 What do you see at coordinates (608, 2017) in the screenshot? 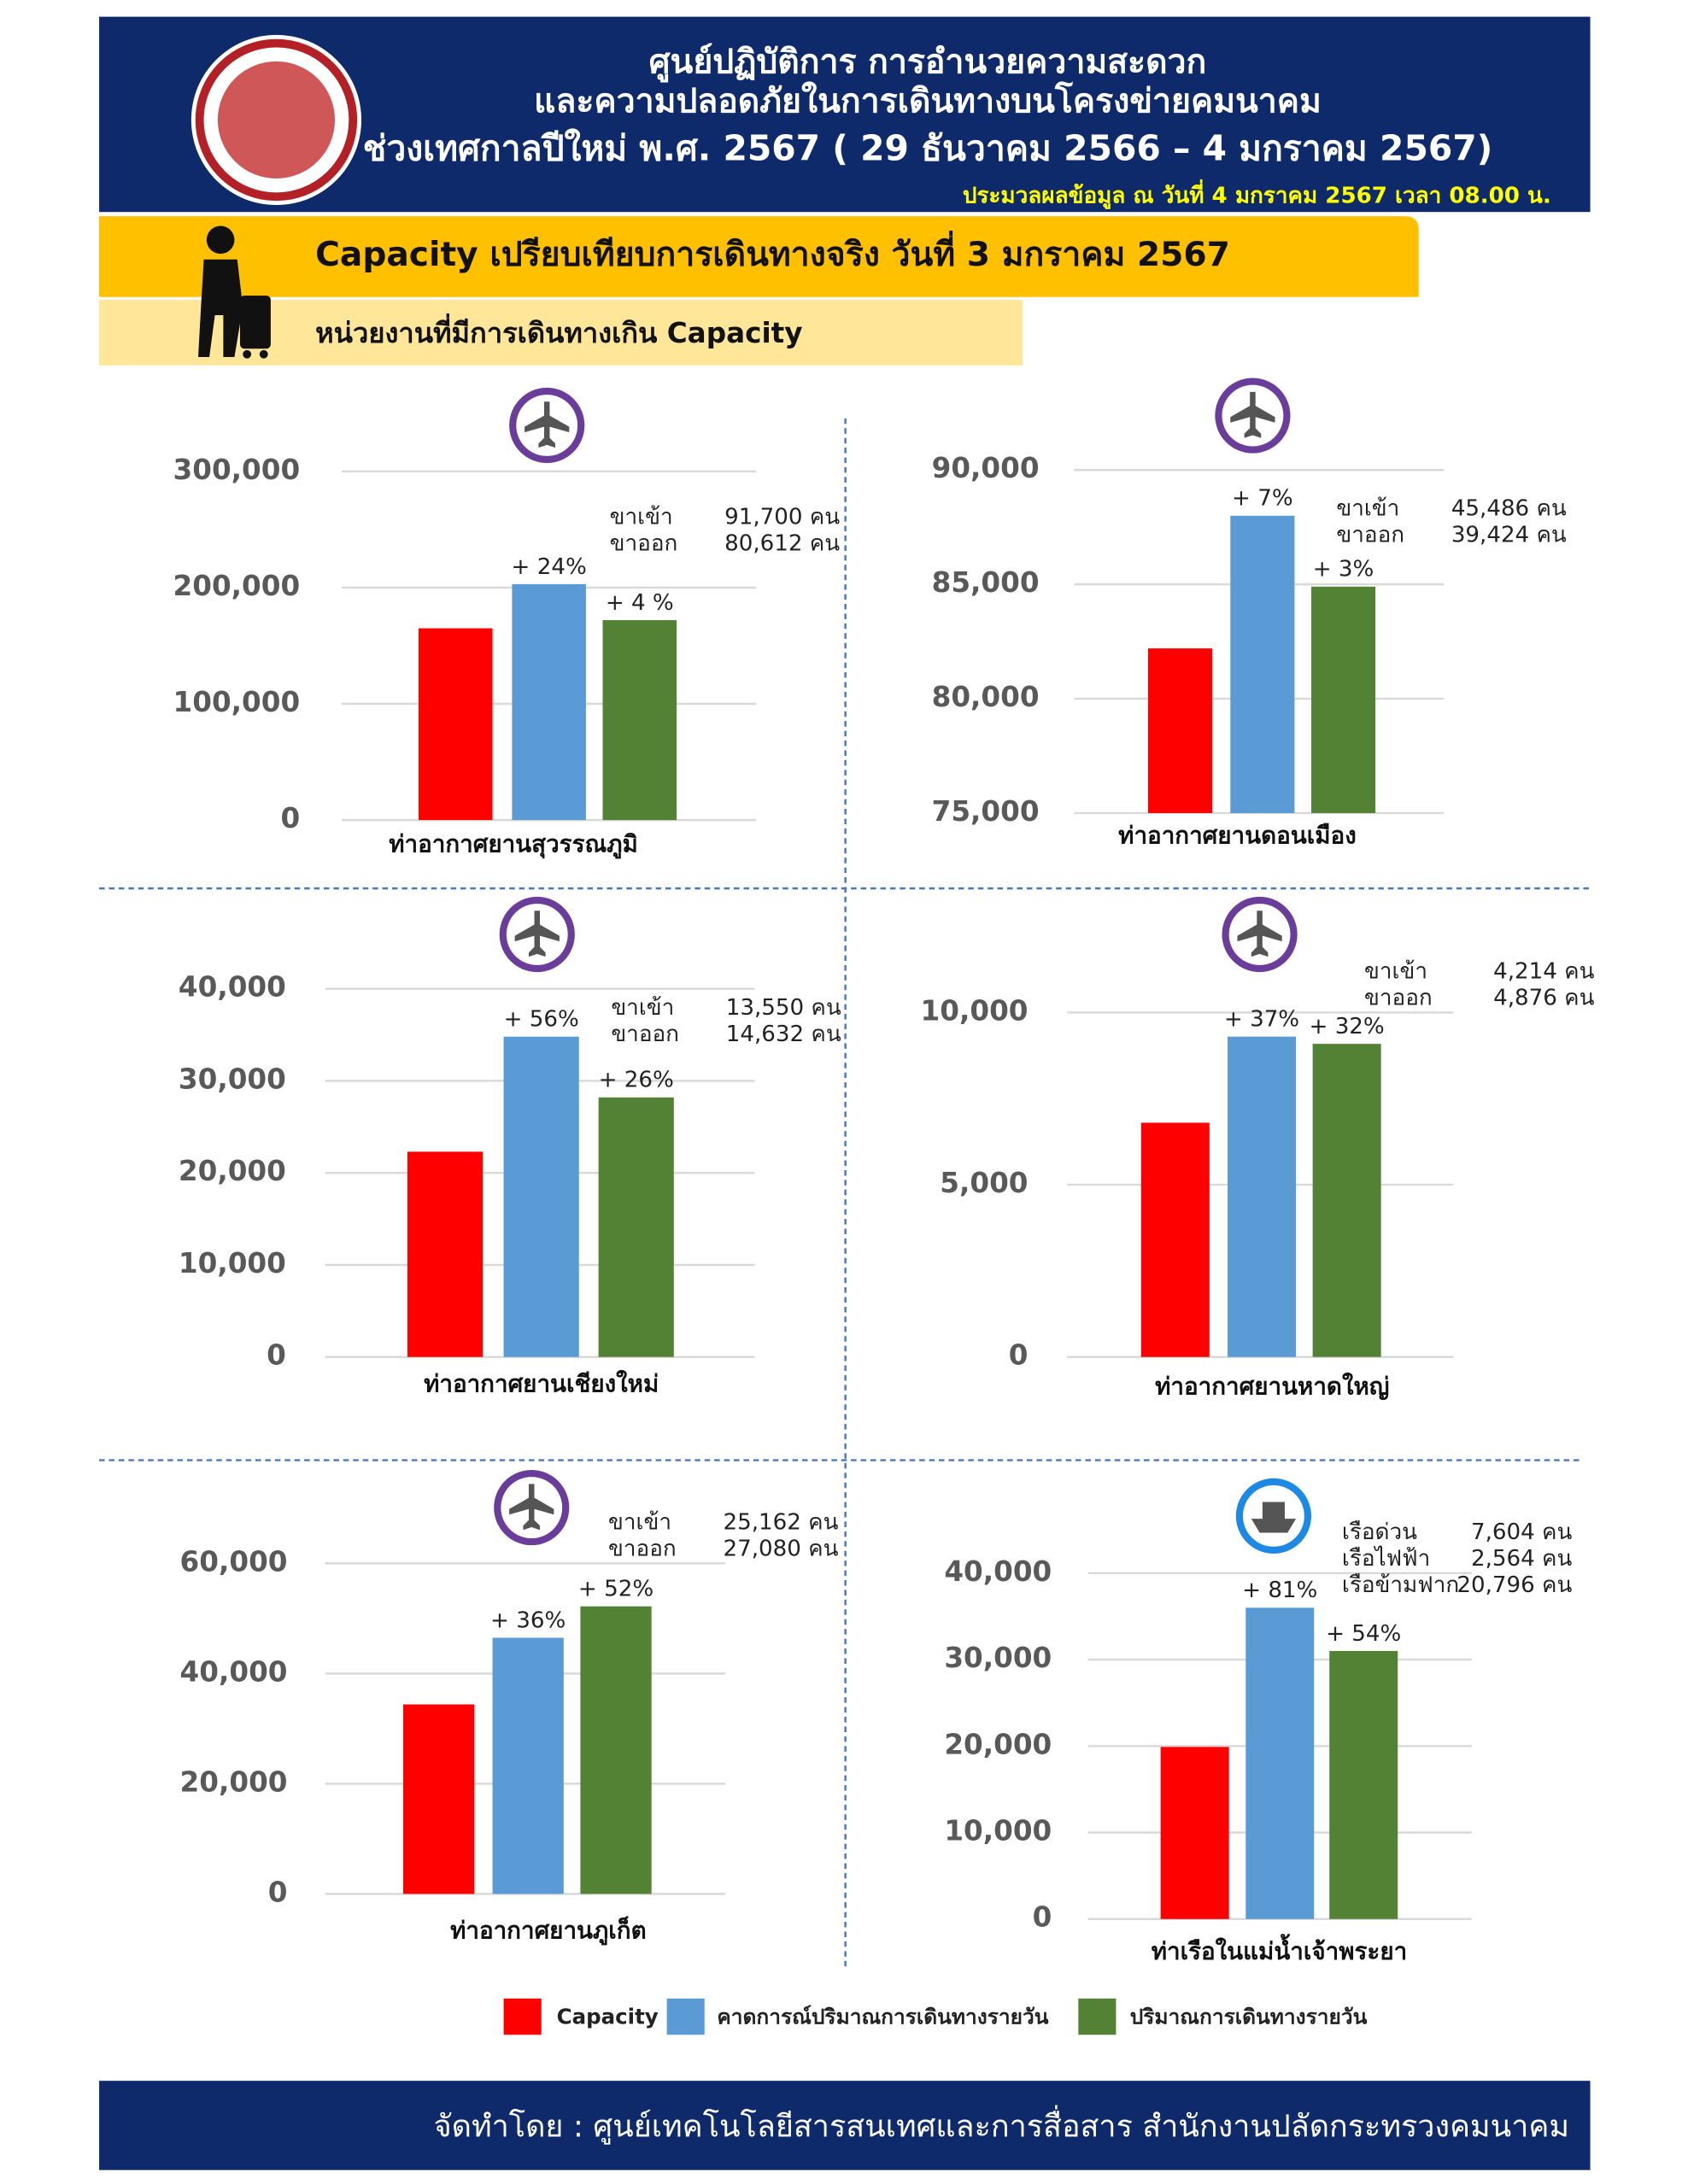
I see `legend-label: Capacity` at bounding box center [608, 2017].